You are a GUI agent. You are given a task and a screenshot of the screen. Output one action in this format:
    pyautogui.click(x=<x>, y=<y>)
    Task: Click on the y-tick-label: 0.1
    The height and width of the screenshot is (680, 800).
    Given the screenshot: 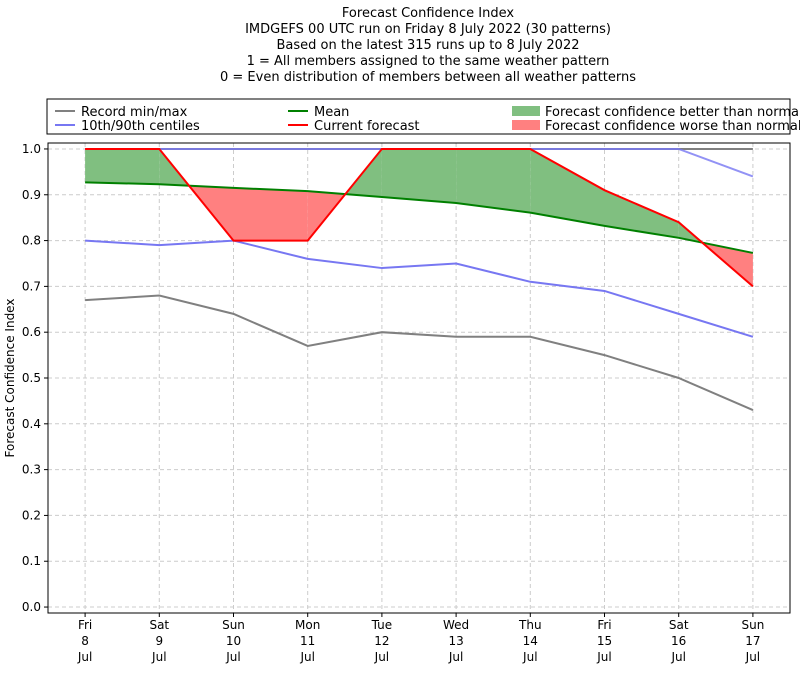 What is the action you would take?
    pyautogui.click(x=31, y=561)
    